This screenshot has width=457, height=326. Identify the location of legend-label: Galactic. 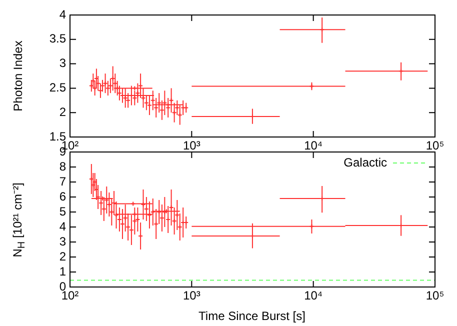
(365, 162).